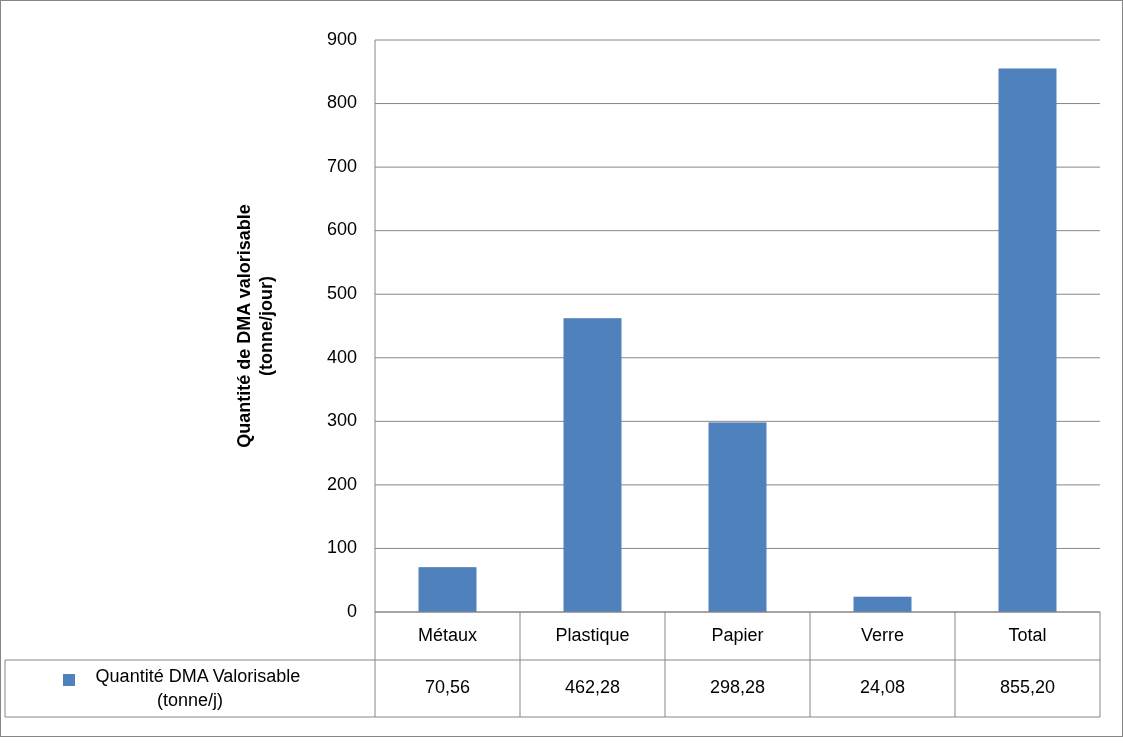  Describe the element at coordinates (341, 229) in the screenshot. I see `y-tick-label: 600` at that location.